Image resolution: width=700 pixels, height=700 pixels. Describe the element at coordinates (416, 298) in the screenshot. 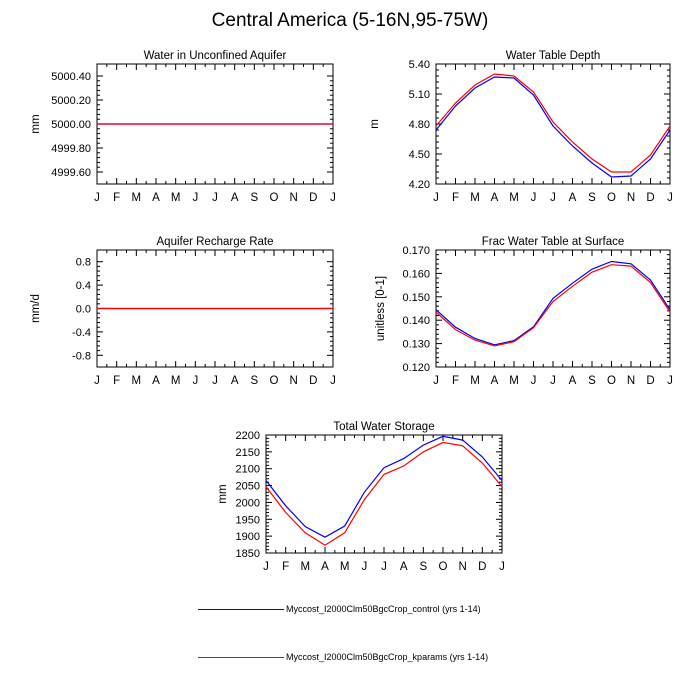

I see `y-tick-label: 0.150` at that location.